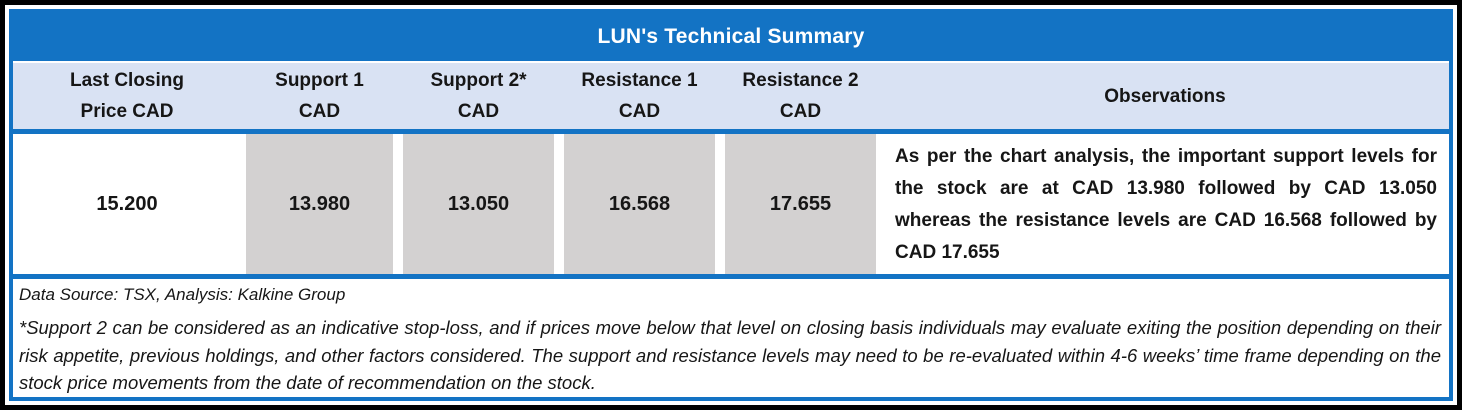 The height and width of the screenshot is (410, 1462). I want to click on table-title: LUN's Technical Summary, so click(731, 36).